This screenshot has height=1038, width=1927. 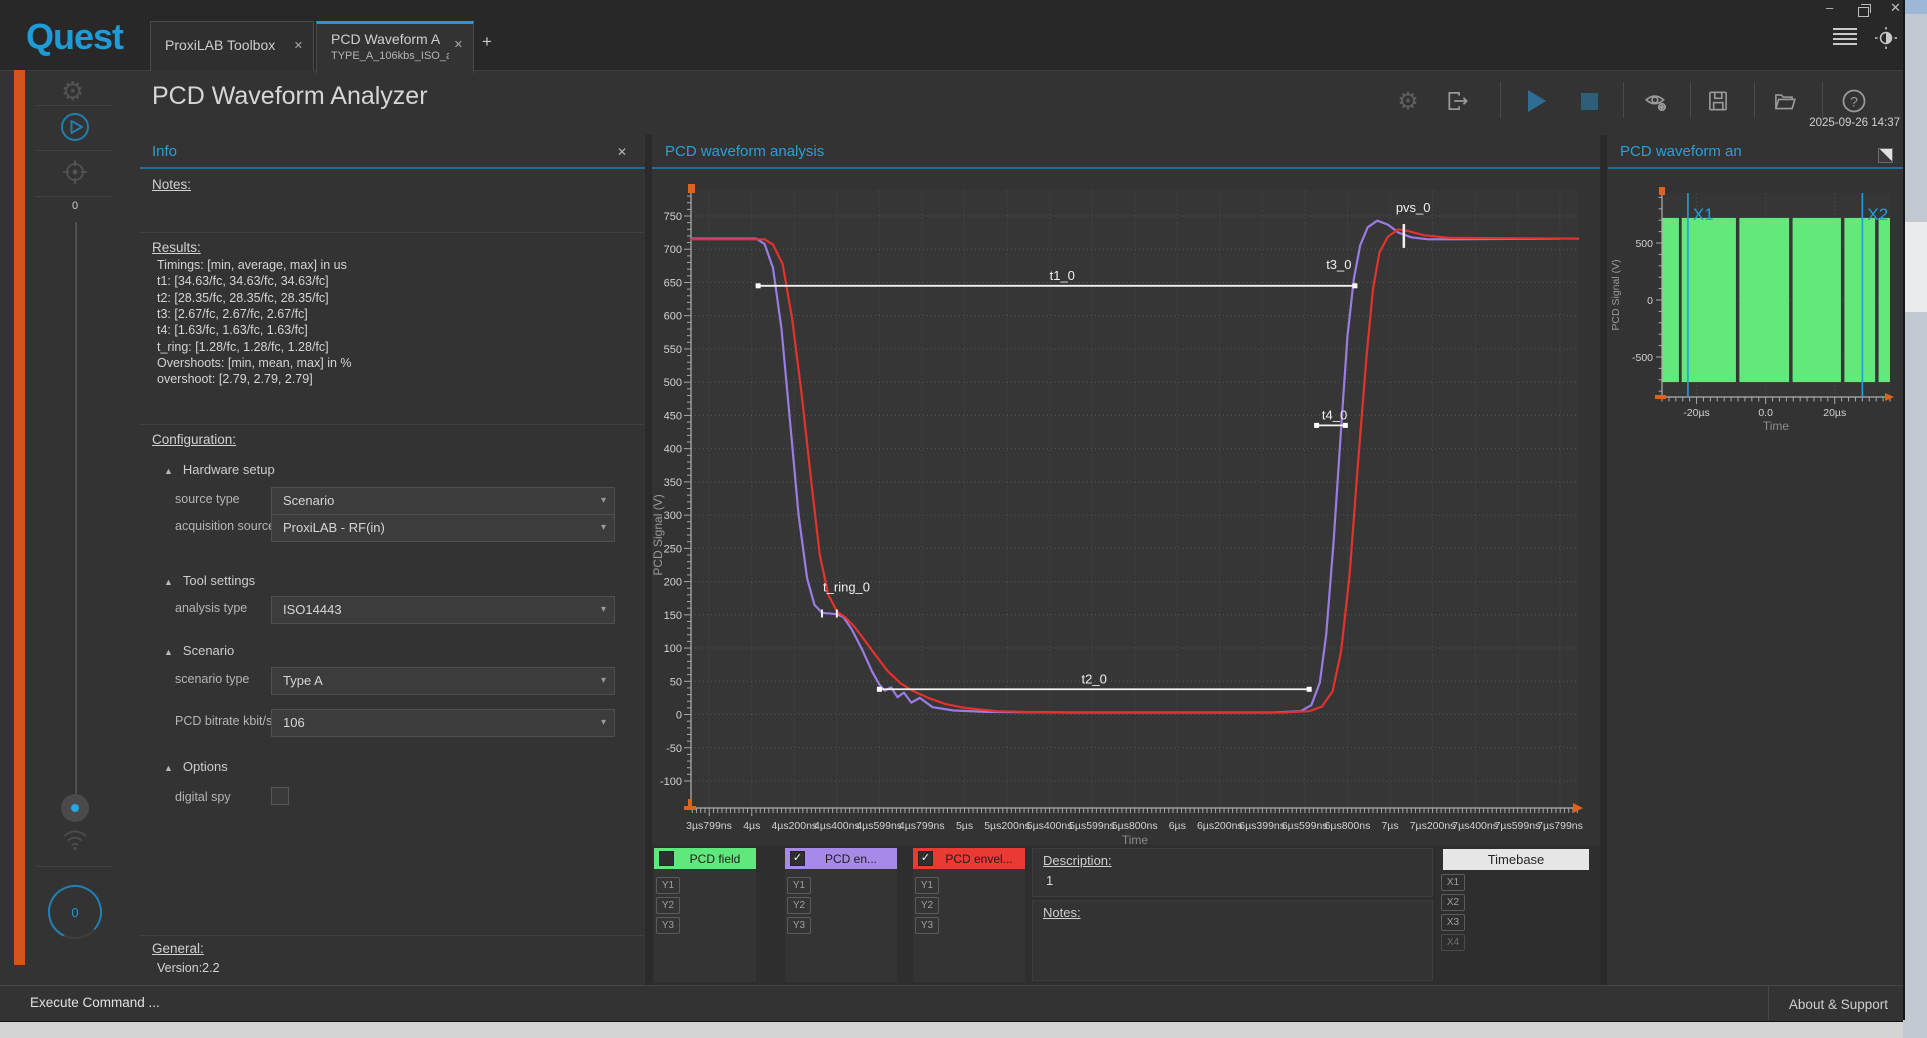 What do you see at coordinates (1458, 101) in the screenshot?
I see `export-icon` at bounding box center [1458, 101].